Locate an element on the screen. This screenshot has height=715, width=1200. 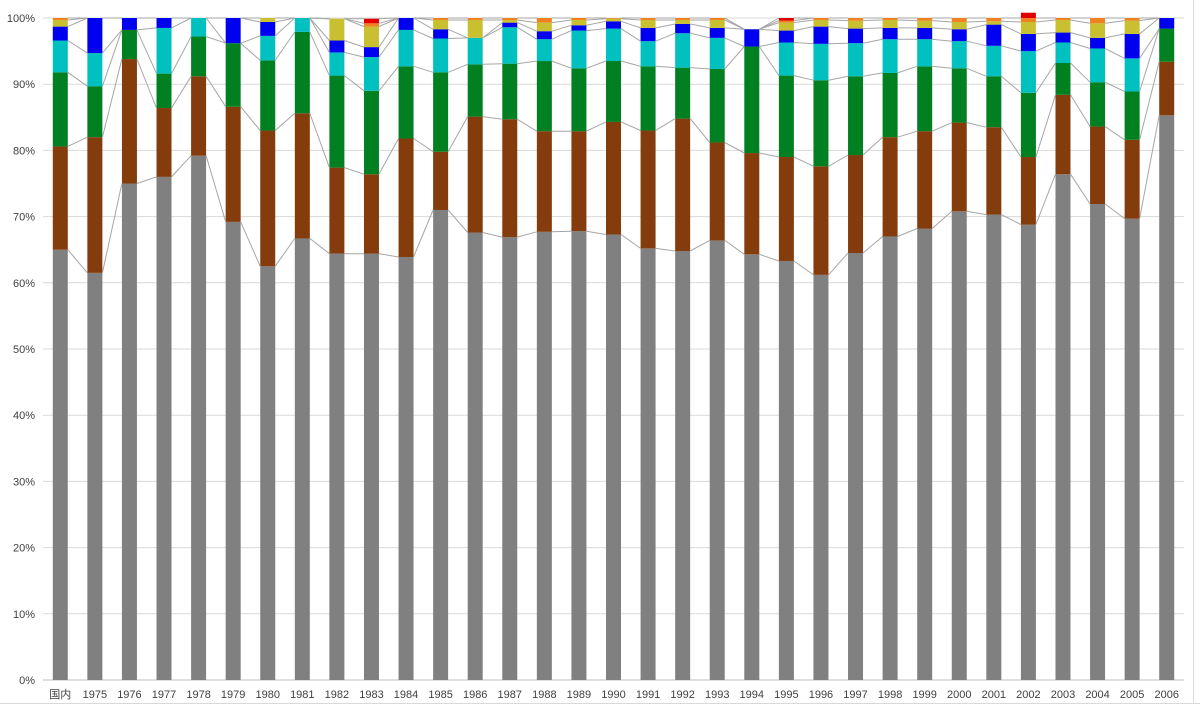
bar-segment-s1-1981 is located at coordinates (302, 175).